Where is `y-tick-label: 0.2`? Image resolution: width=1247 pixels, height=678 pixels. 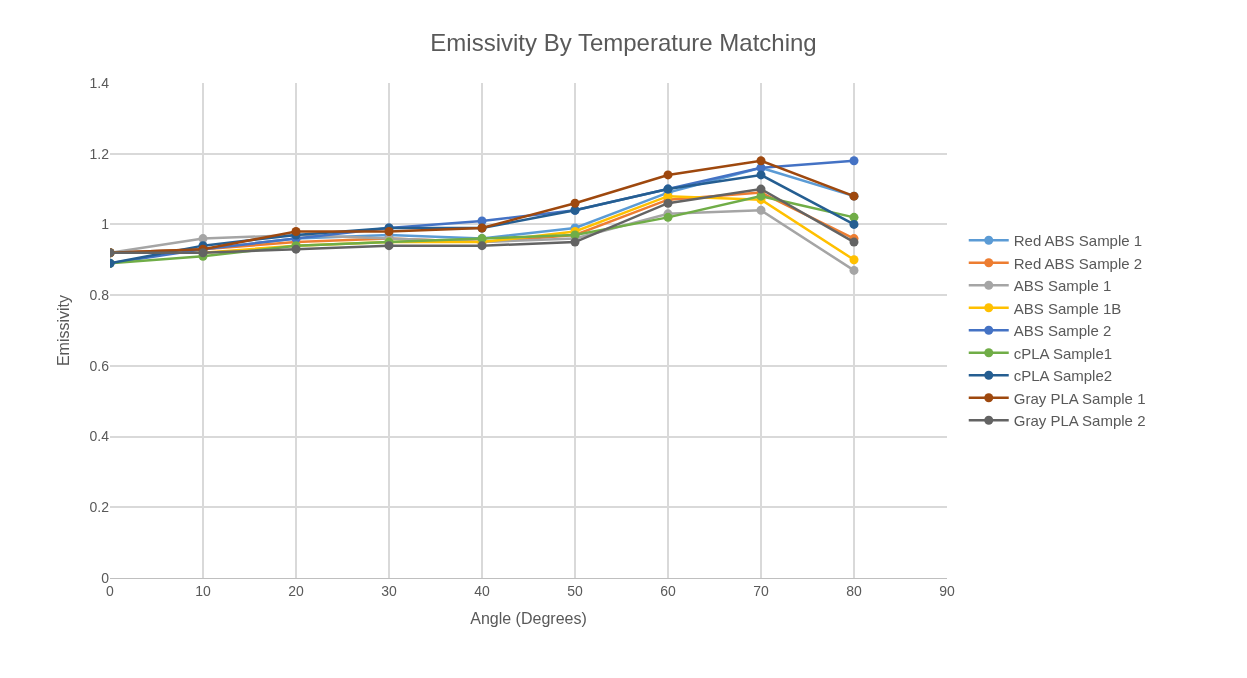
y-tick-label: 0.2 is located at coordinates (99, 507).